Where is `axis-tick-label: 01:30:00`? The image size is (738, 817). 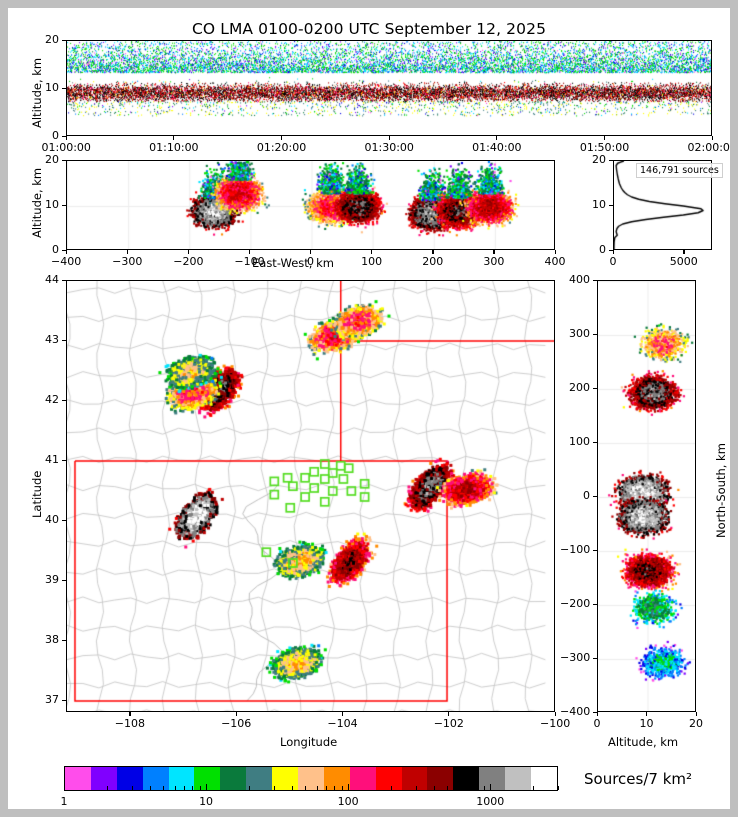
axis-tick-label: 01:30:00 is located at coordinates (389, 147).